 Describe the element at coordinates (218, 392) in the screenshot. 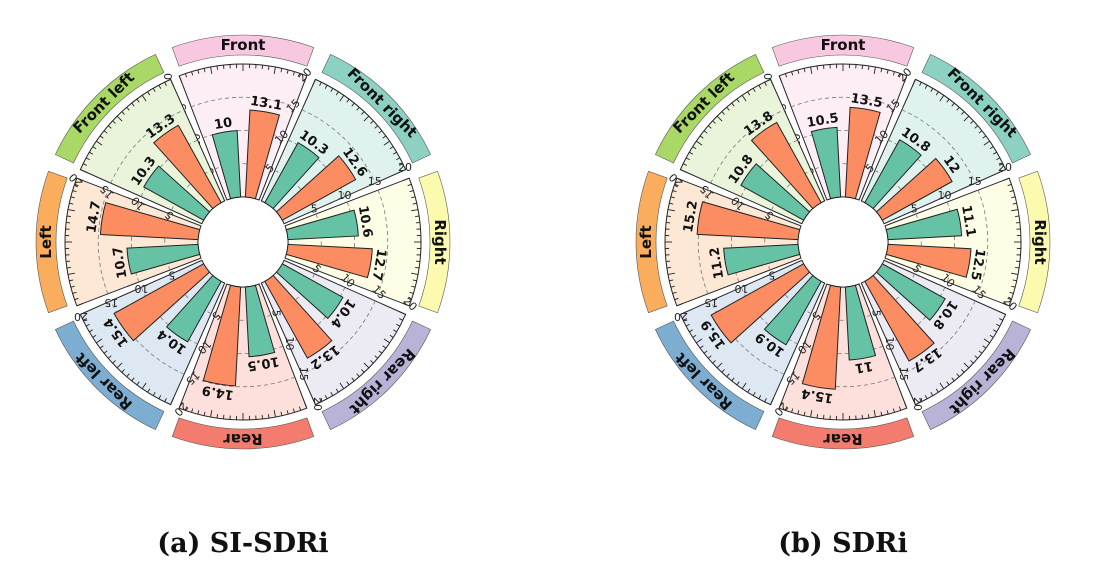

I see `bar-value-label: 14.9` at that location.